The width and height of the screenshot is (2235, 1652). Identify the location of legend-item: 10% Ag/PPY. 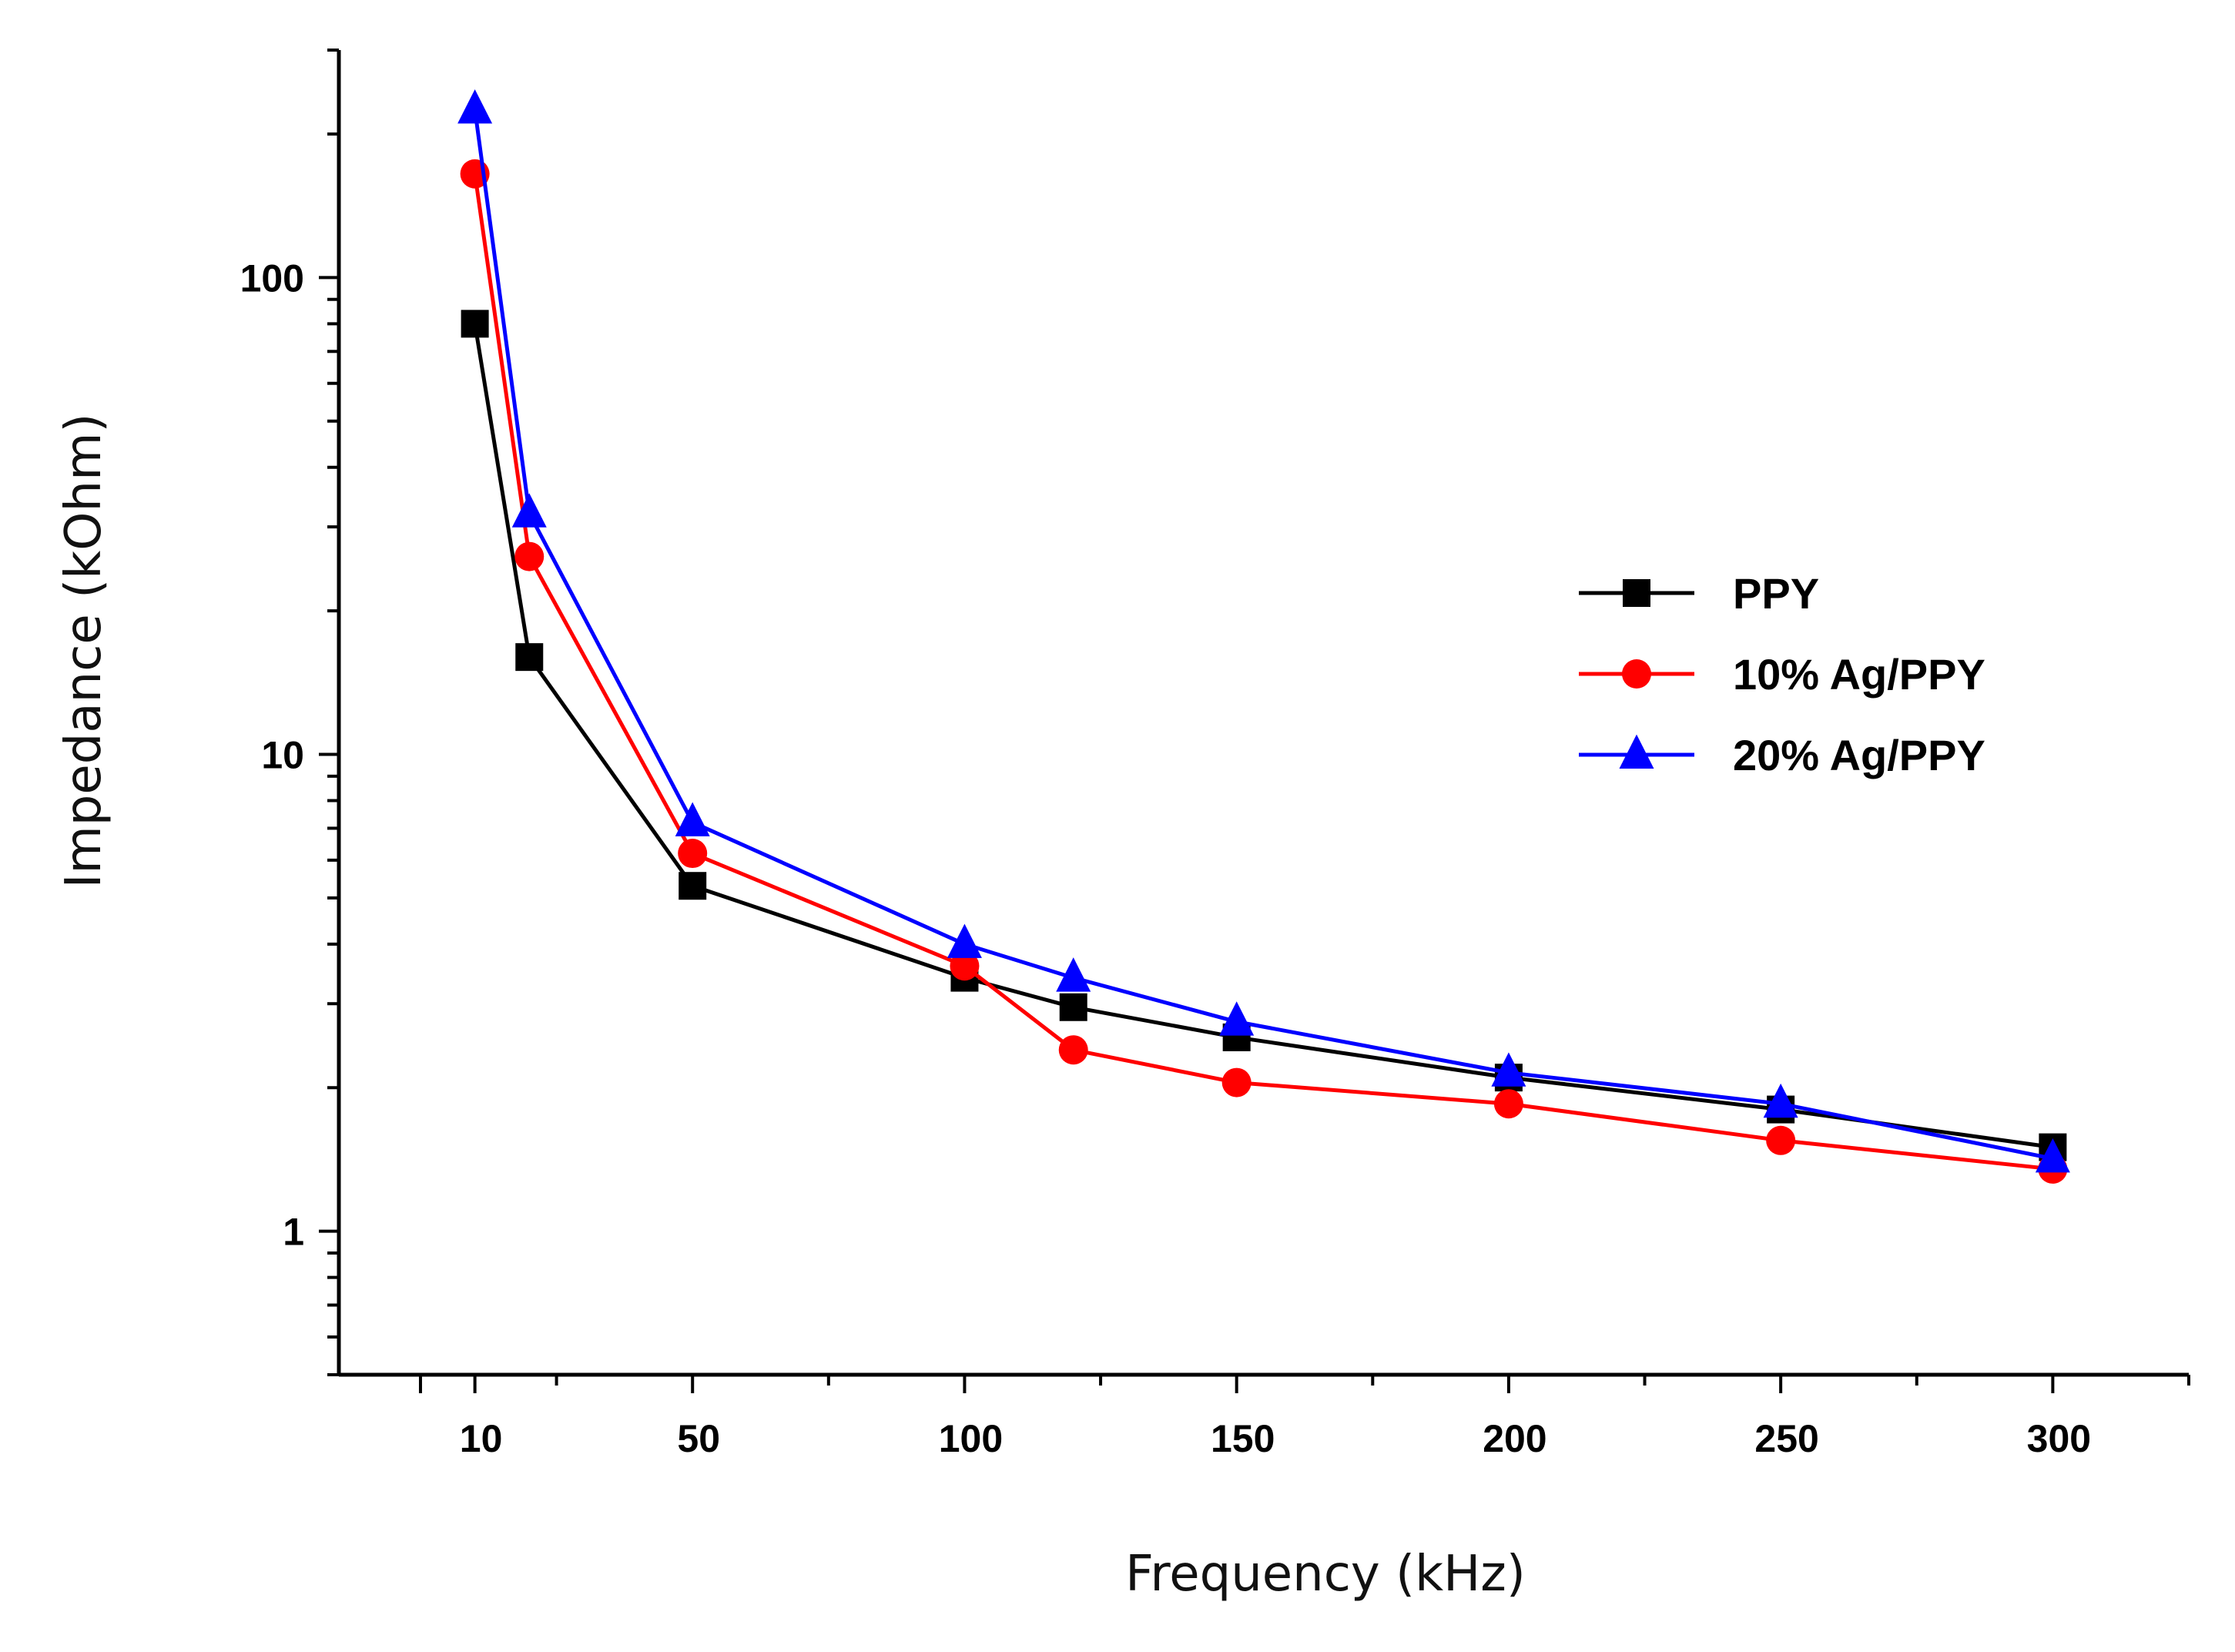
(1782, 674).